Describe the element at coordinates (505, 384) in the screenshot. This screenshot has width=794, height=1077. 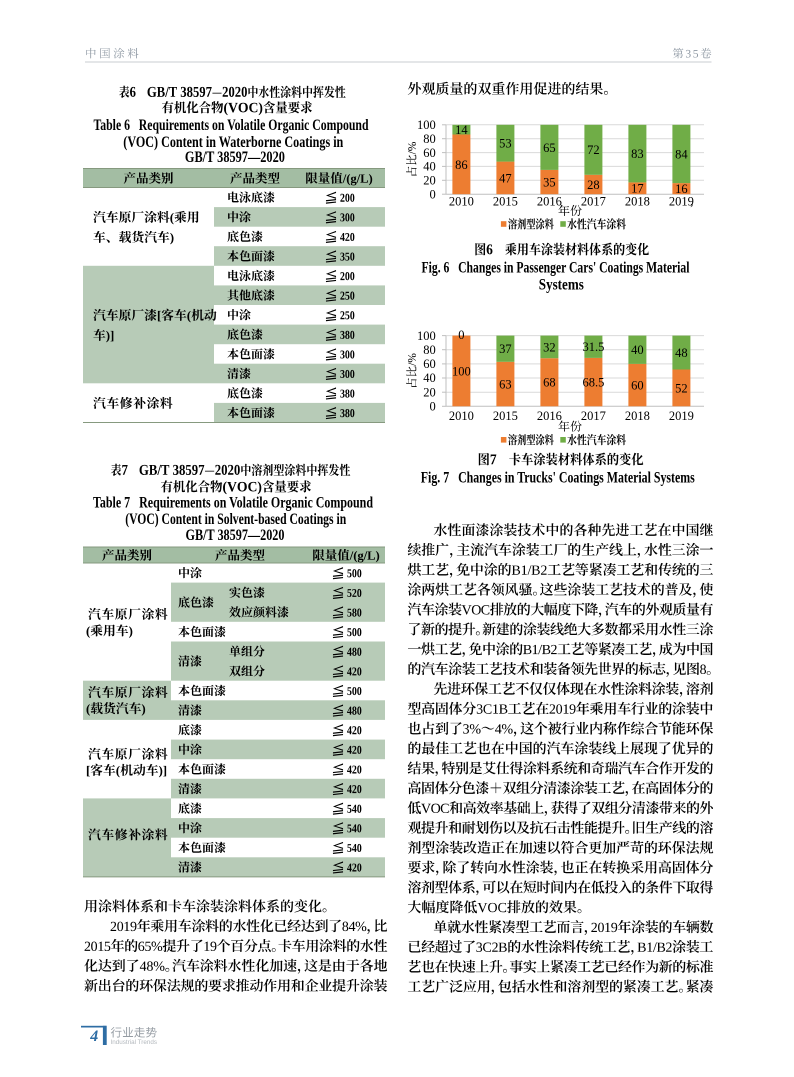
I see `svg-text: 63` at that location.